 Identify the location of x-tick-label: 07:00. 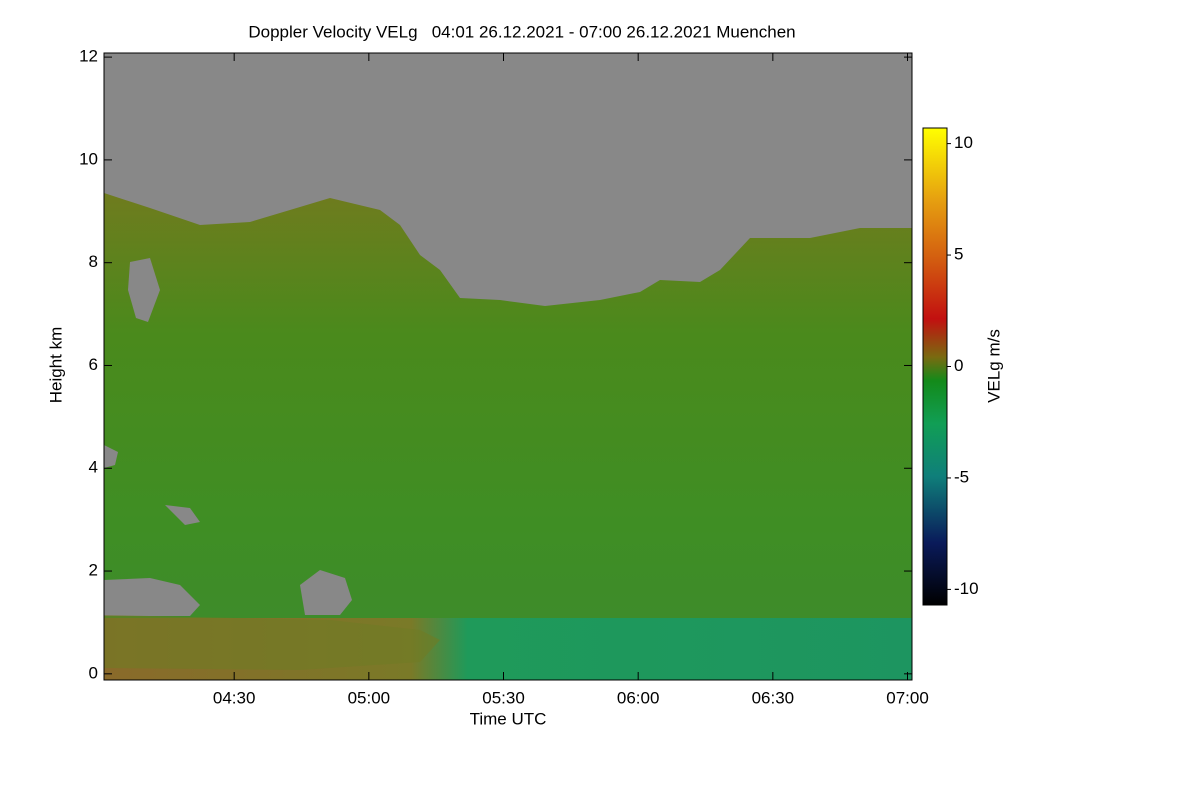
(907, 697).